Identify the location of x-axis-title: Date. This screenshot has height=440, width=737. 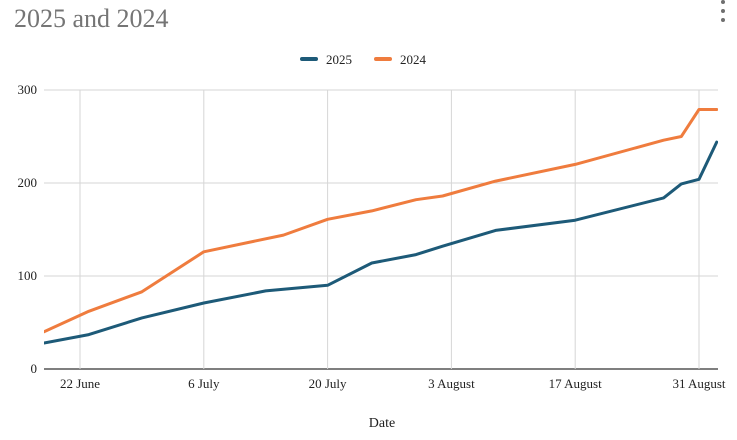
(382, 423).